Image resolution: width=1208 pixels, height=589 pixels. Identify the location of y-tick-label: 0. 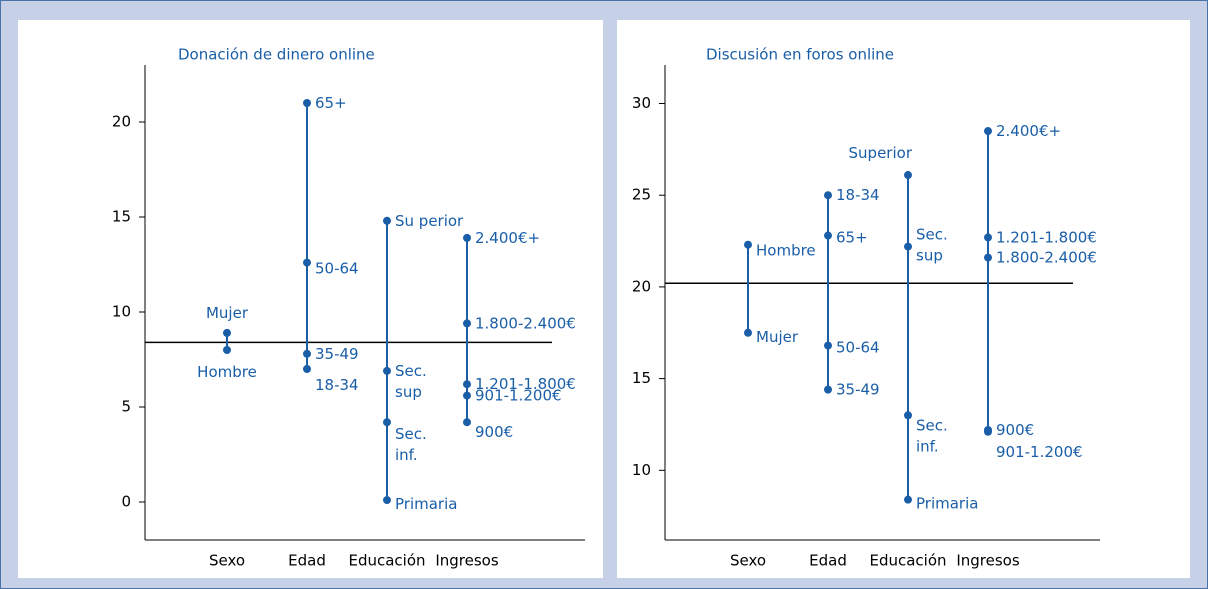
(126, 502).